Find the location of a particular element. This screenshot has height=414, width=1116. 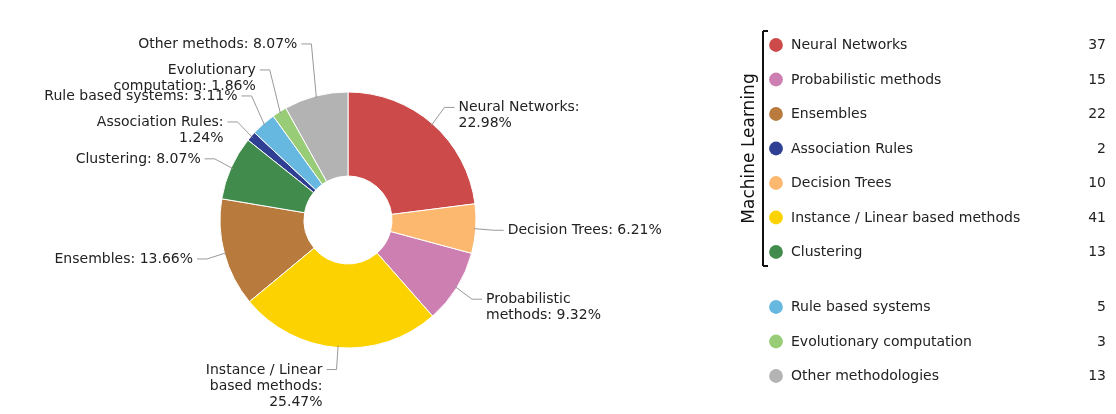

data-label: Association Rules: 1.24% is located at coordinates (160, 128).